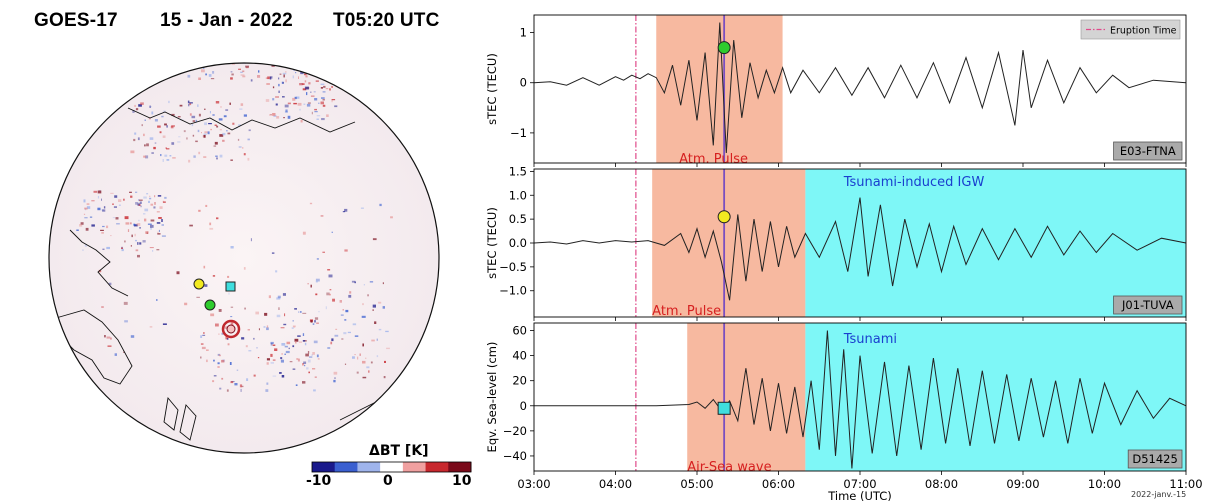  What do you see at coordinates (230, 286) in the screenshot?
I see `cyan-station-marker` at bounding box center [230, 286].